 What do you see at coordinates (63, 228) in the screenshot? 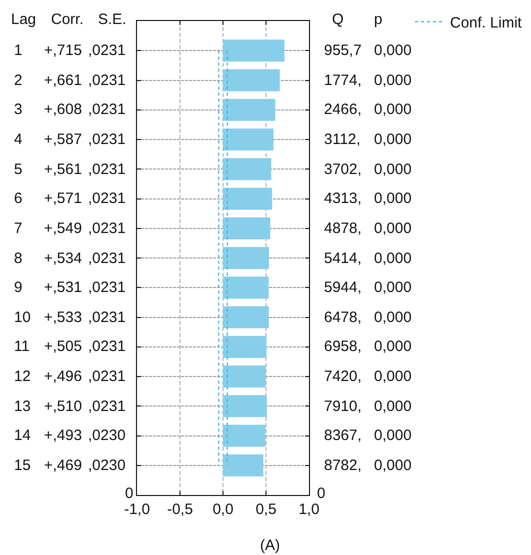
I see `text: +,549` at bounding box center [63, 228].